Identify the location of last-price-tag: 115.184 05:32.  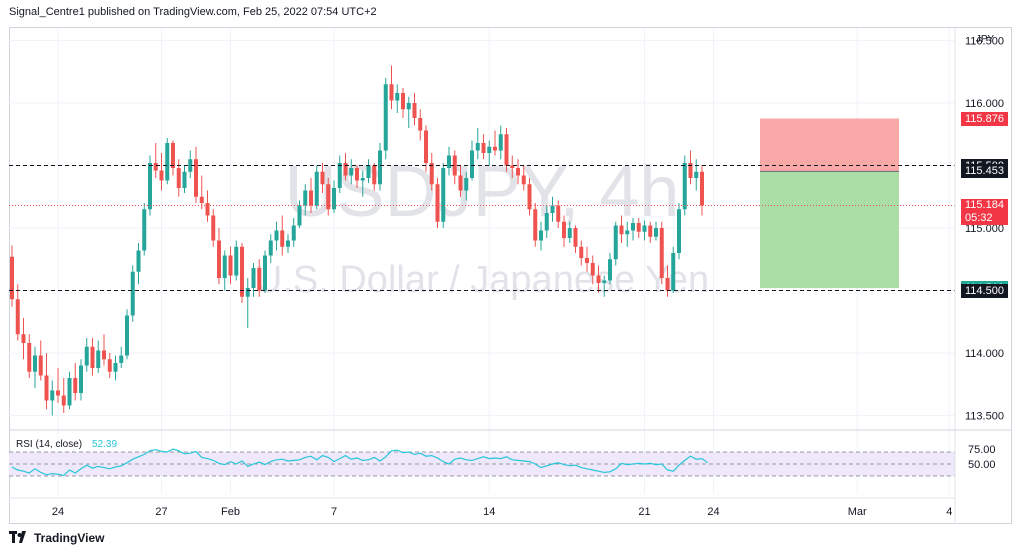
(984, 211).